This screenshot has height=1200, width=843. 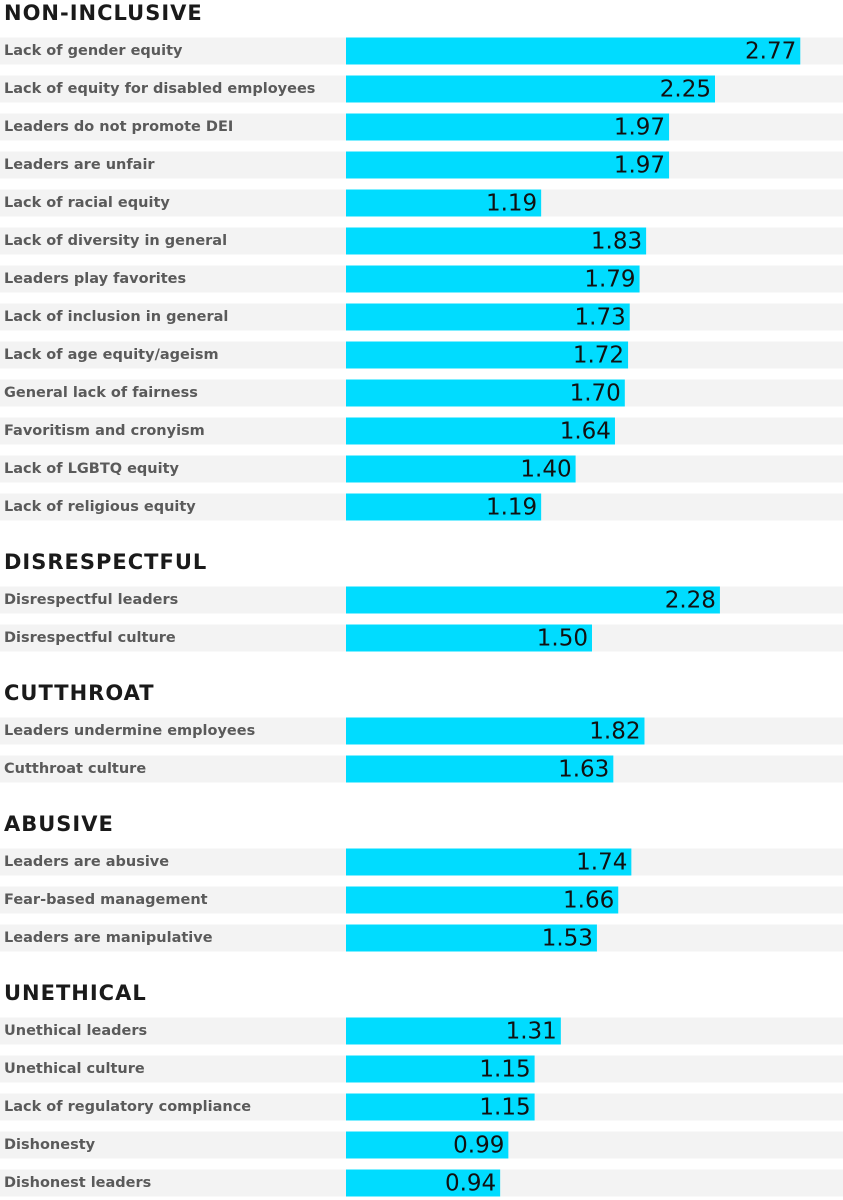 I want to click on category-label: Lack of inclusion in general, so click(x=116, y=317).